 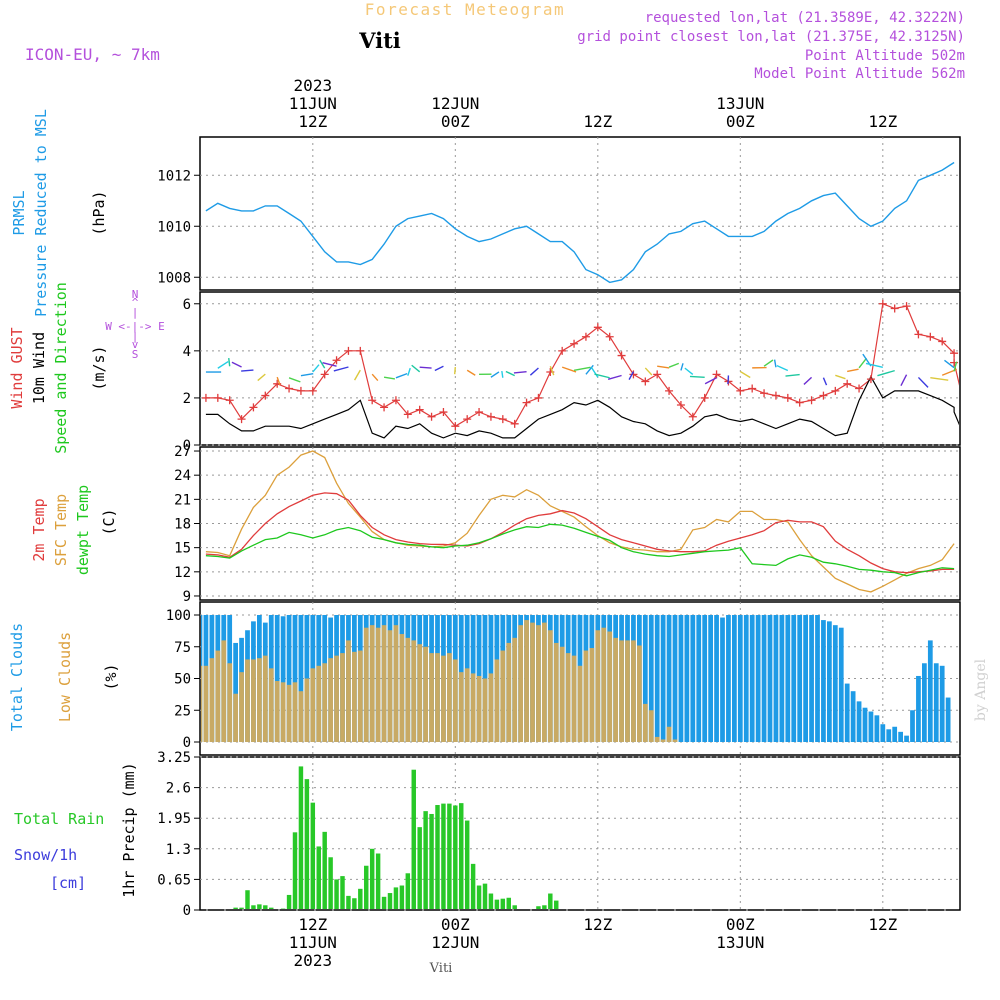 What do you see at coordinates (178, 850) in the screenshot?
I see `y-tick-label-precip: 1.3` at bounding box center [178, 850].